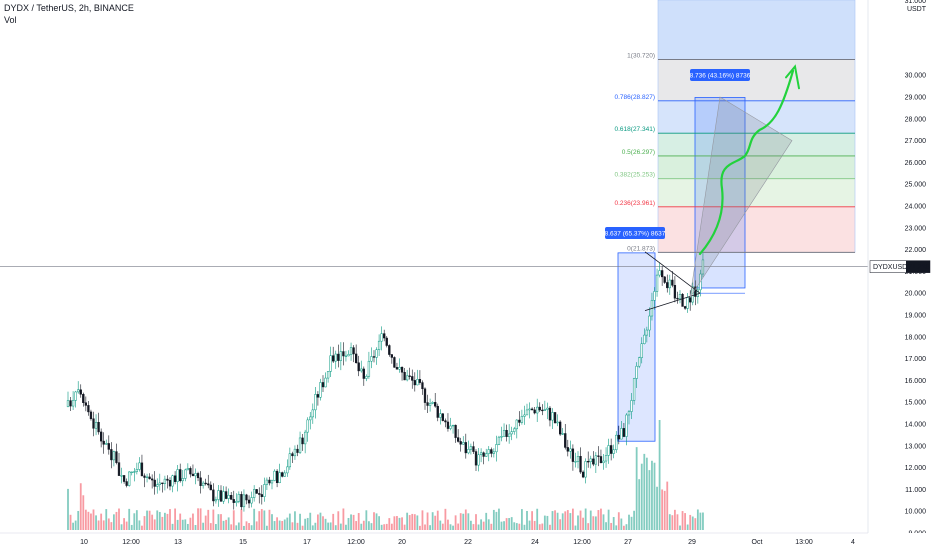 The width and height of the screenshot is (932, 555). Describe the element at coordinates (582, 542) in the screenshot. I see `time-tick: 12:00` at that location.